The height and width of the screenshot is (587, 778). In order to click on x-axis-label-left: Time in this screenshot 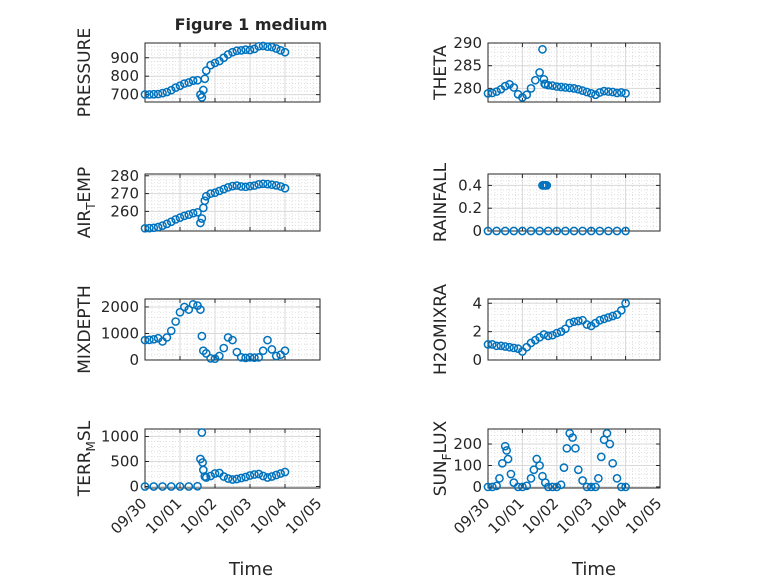, I will do `click(250, 569)`.